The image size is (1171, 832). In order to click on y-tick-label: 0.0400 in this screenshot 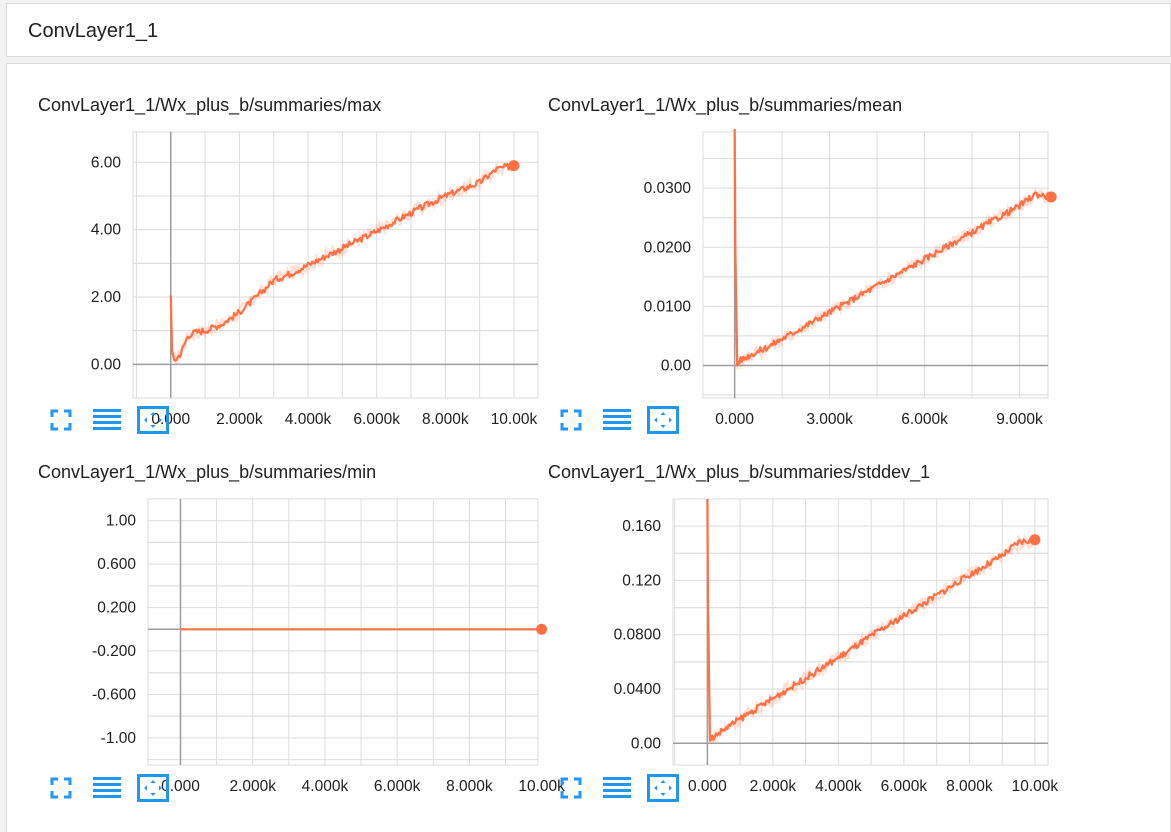, I will do `click(638, 689)`.